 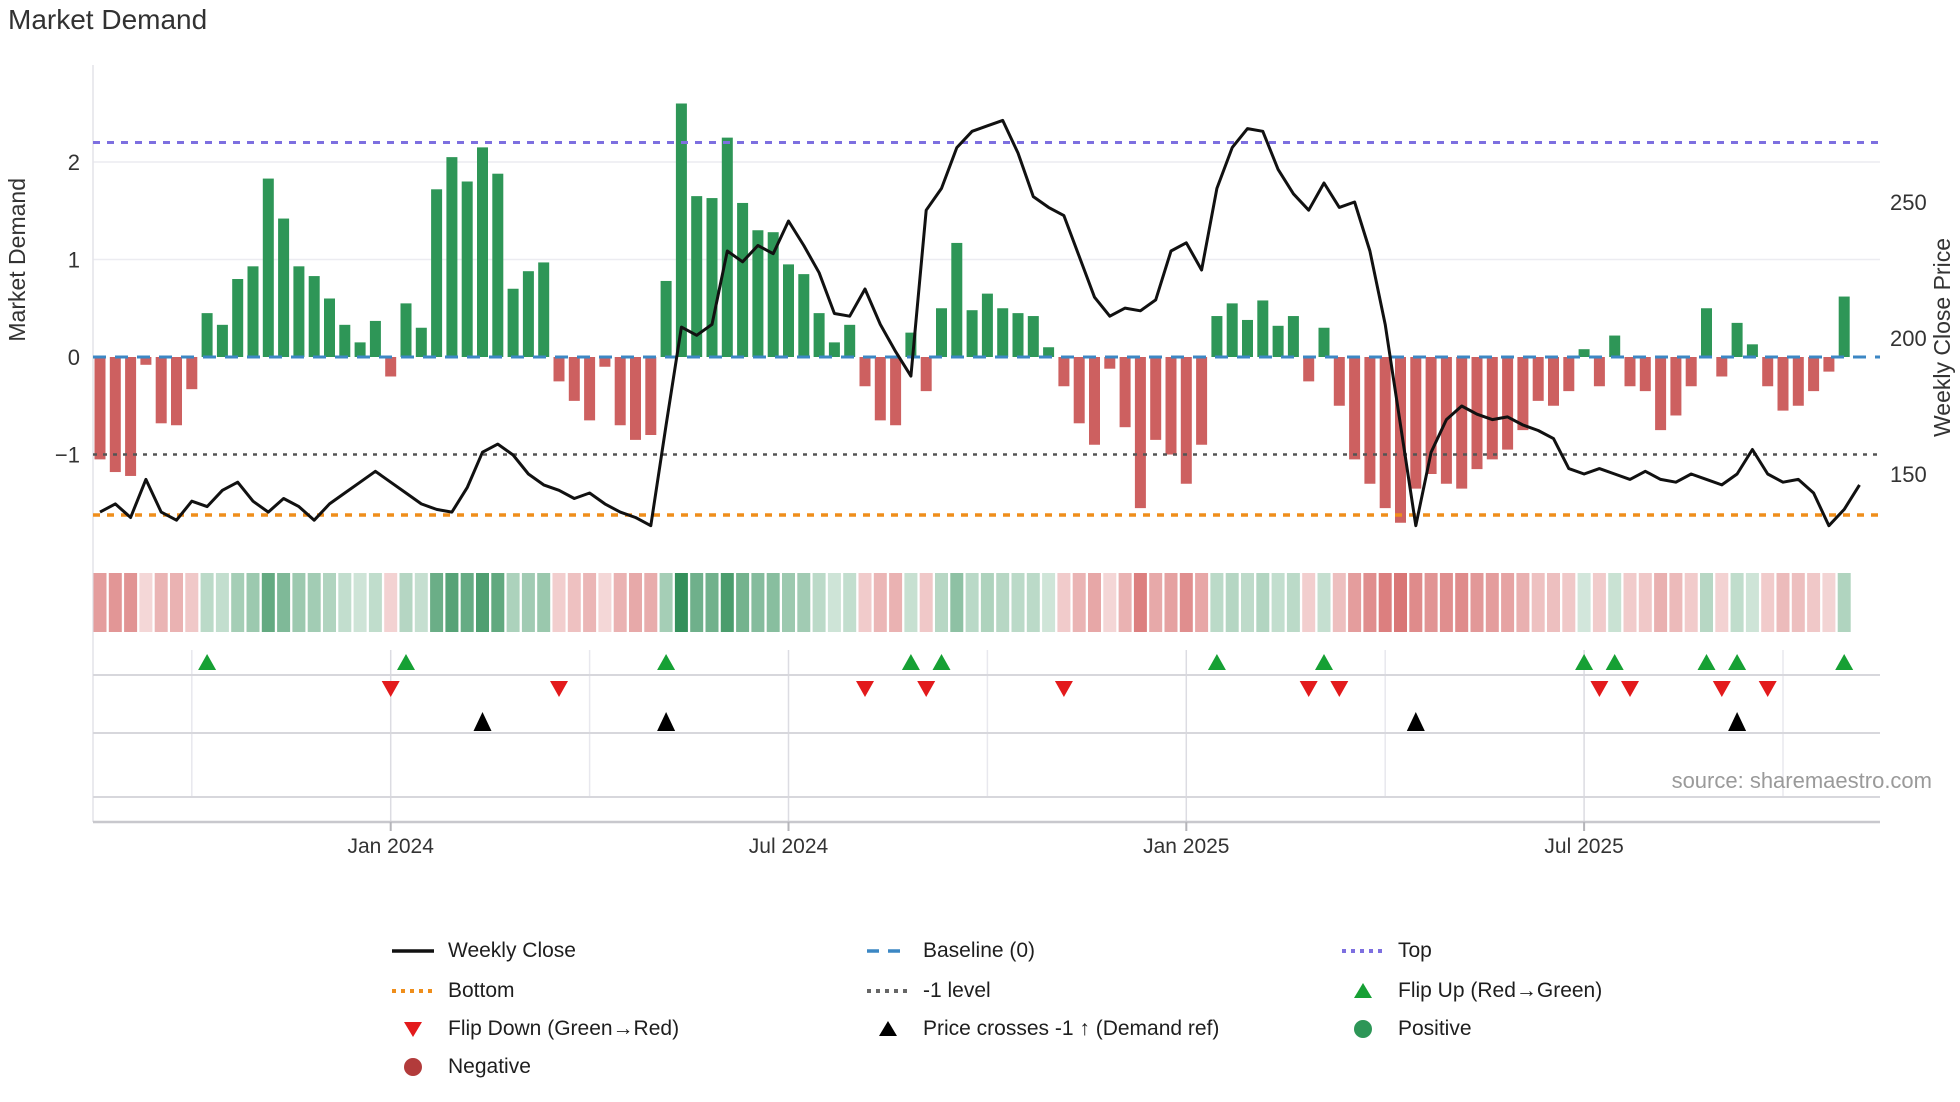 What do you see at coordinates (108, 19) in the screenshot?
I see `page-title: Market Demand` at bounding box center [108, 19].